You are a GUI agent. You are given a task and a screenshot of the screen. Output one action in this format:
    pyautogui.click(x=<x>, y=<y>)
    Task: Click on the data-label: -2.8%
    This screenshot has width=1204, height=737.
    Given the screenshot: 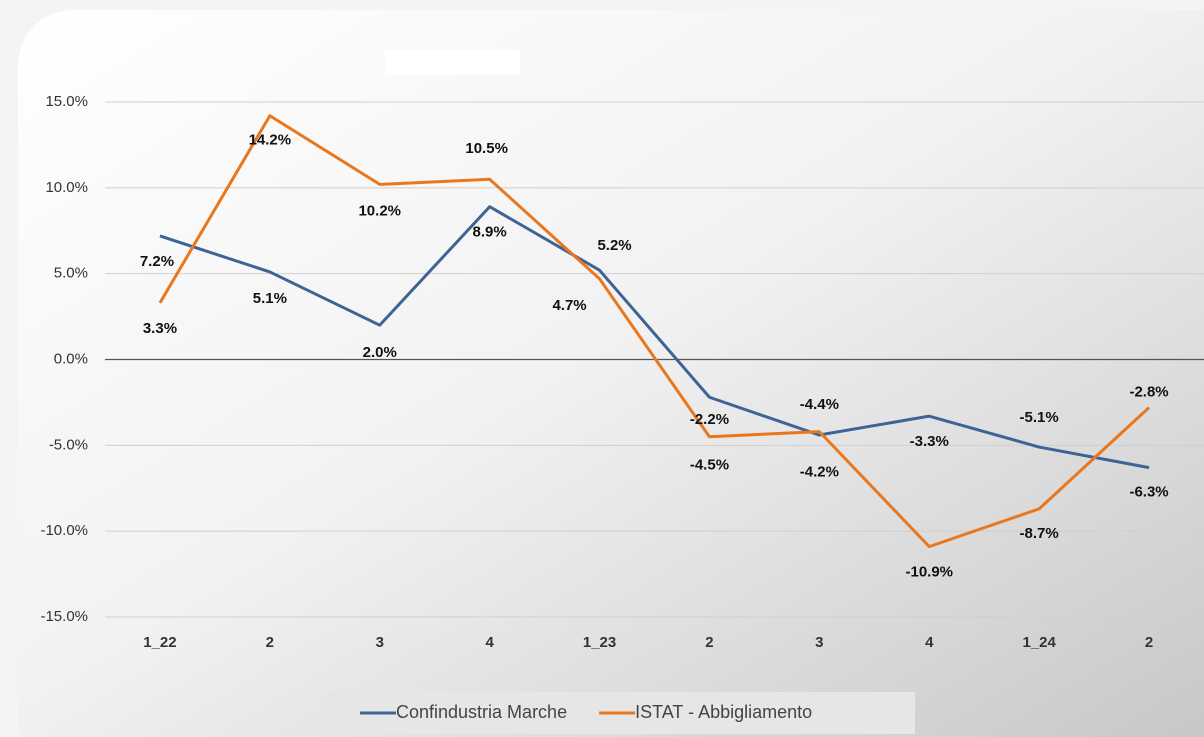 What is the action you would take?
    pyautogui.click(x=1148, y=392)
    